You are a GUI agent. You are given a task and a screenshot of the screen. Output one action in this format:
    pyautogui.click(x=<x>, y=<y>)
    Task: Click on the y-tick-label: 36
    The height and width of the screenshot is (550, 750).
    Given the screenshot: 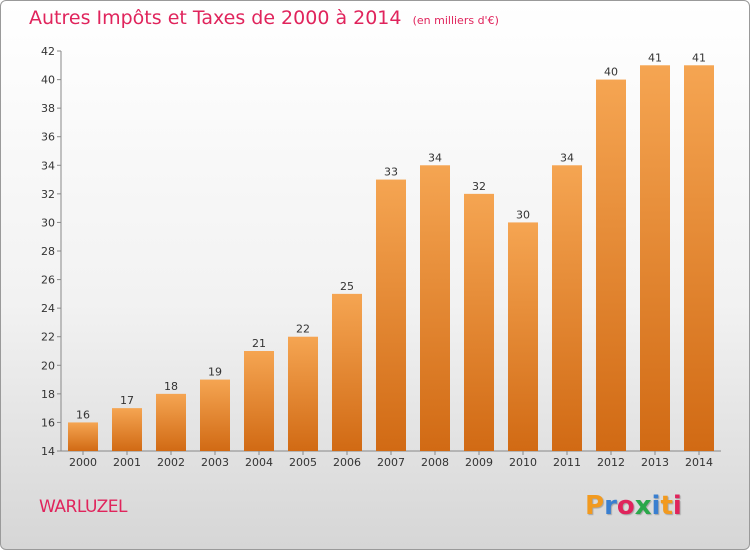 What is the action you would take?
    pyautogui.click(x=48, y=137)
    